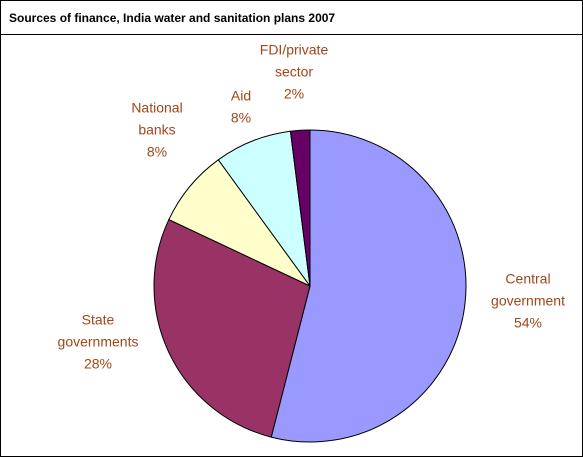 The height and width of the screenshot is (457, 583). What do you see at coordinates (156, 108) in the screenshot?
I see `slice-label: National` at bounding box center [156, 108].